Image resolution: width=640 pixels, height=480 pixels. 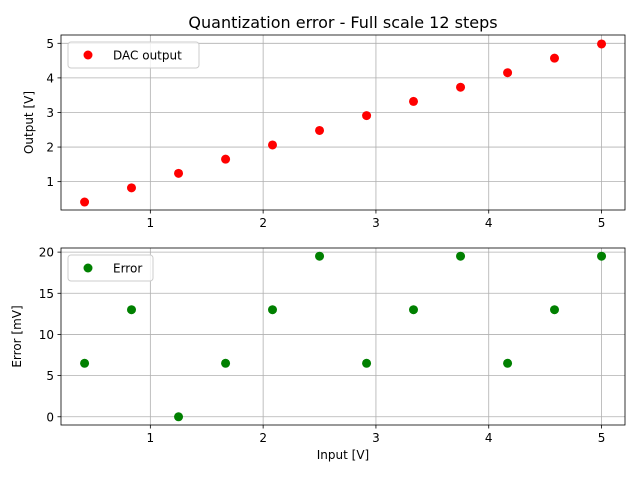 What do you see at coordinates (50, 78) in the screenshot?
I see `y-tick-label: 4` at bounding box center [50, 78].